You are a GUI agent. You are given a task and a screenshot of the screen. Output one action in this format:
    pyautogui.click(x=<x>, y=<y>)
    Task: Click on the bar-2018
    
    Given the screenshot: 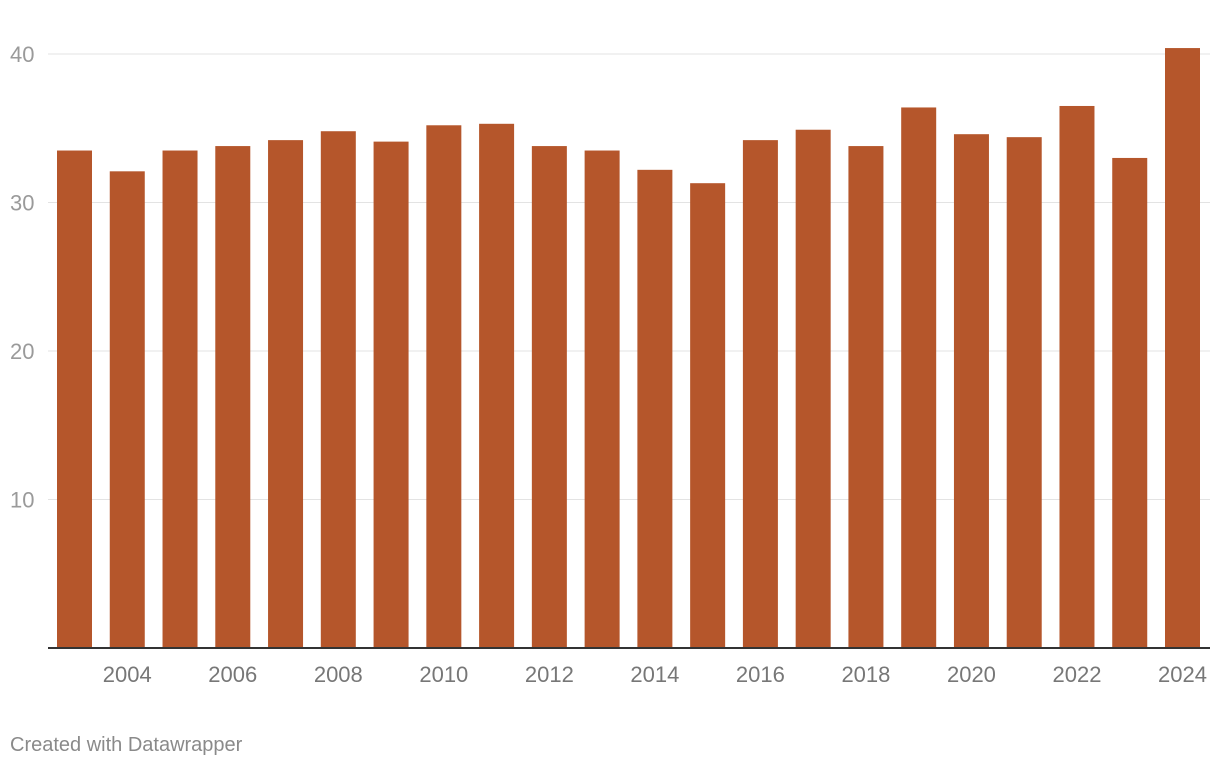 What is the action you would take?
    pyautogui.click(x=866, y=397)
    